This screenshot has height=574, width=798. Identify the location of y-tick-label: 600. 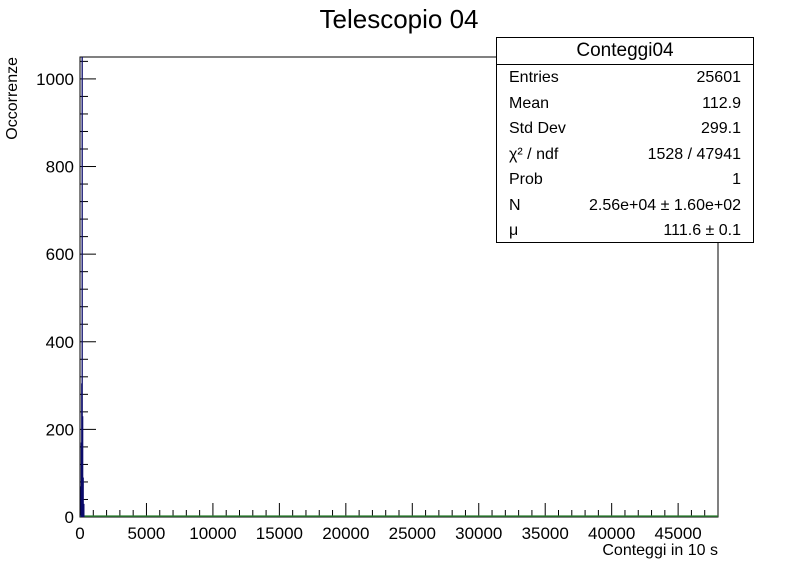
(60, 254).